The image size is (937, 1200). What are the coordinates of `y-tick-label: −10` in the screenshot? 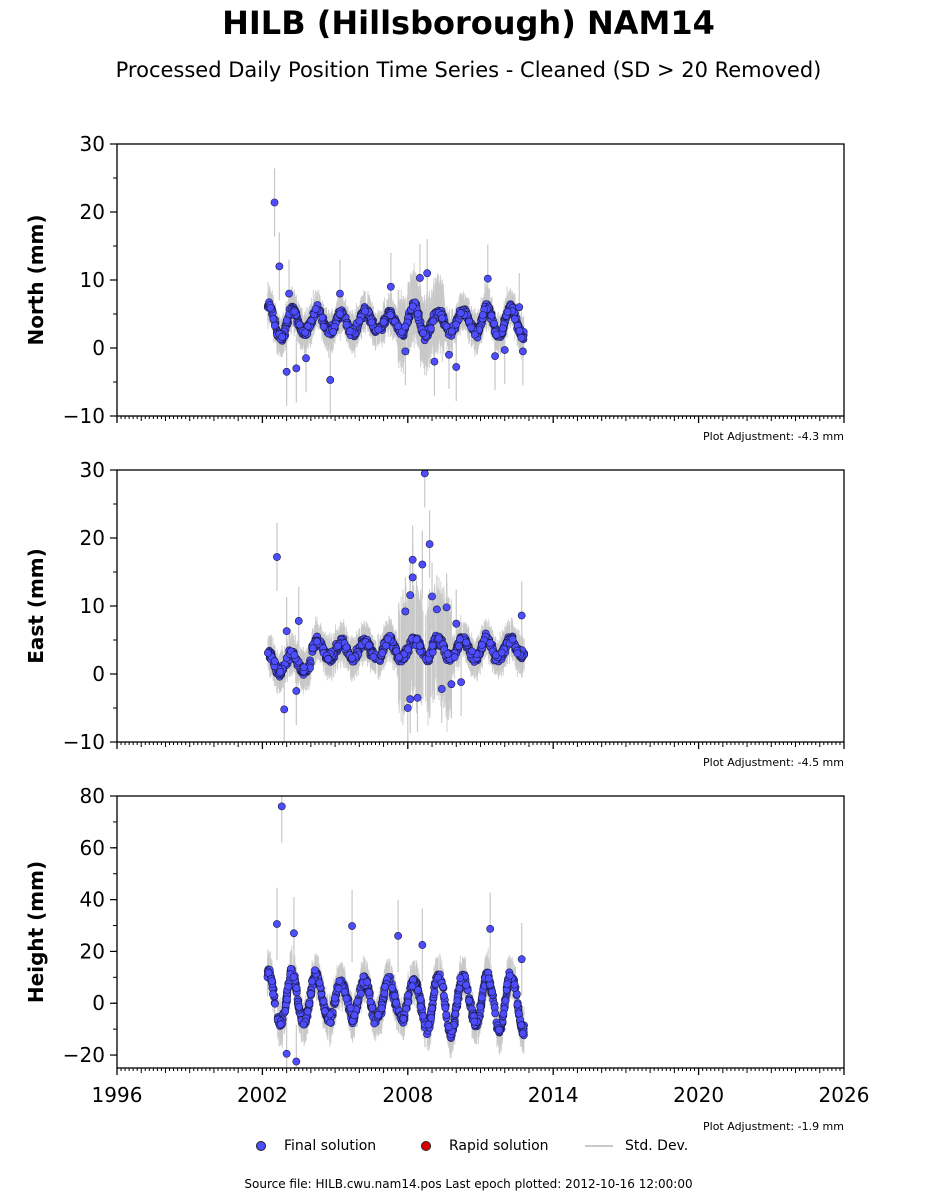 It's located at (84, 416).